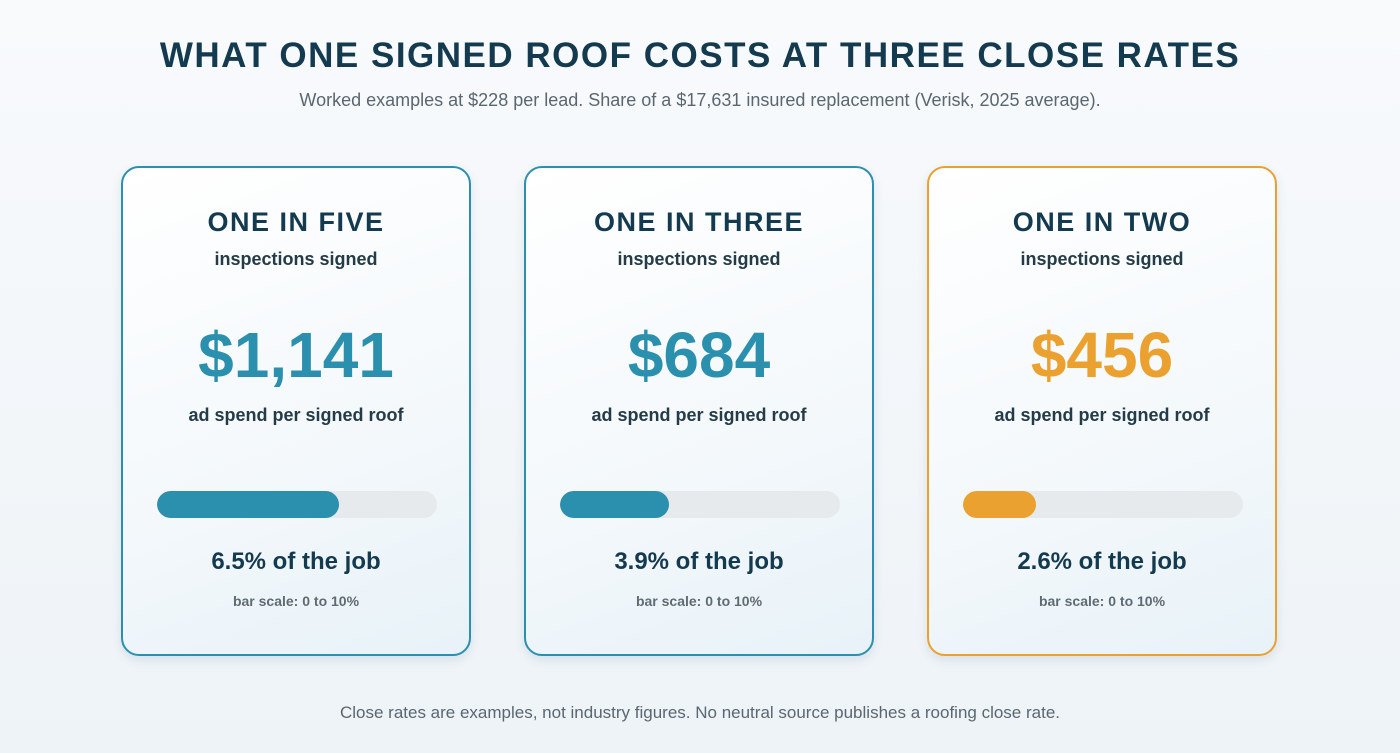  Describe the element at coordinates (699, 222) in the screenshot. I see `close-rate-heading: ONE IN THREE` at that location.